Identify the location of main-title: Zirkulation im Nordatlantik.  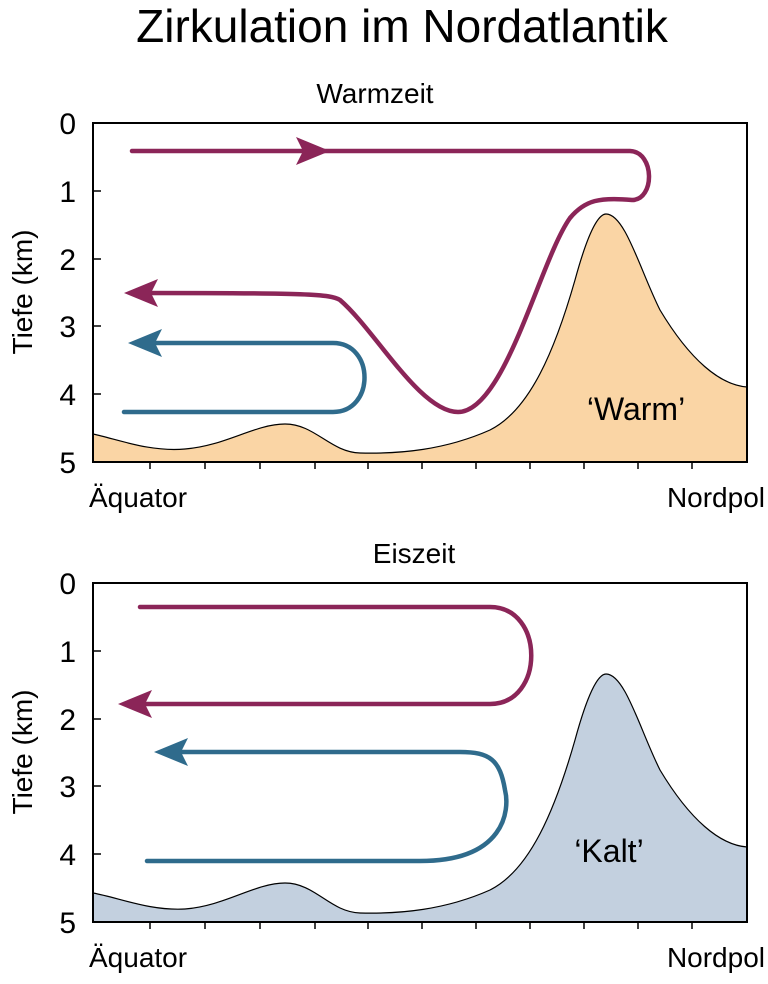
(402, 26).